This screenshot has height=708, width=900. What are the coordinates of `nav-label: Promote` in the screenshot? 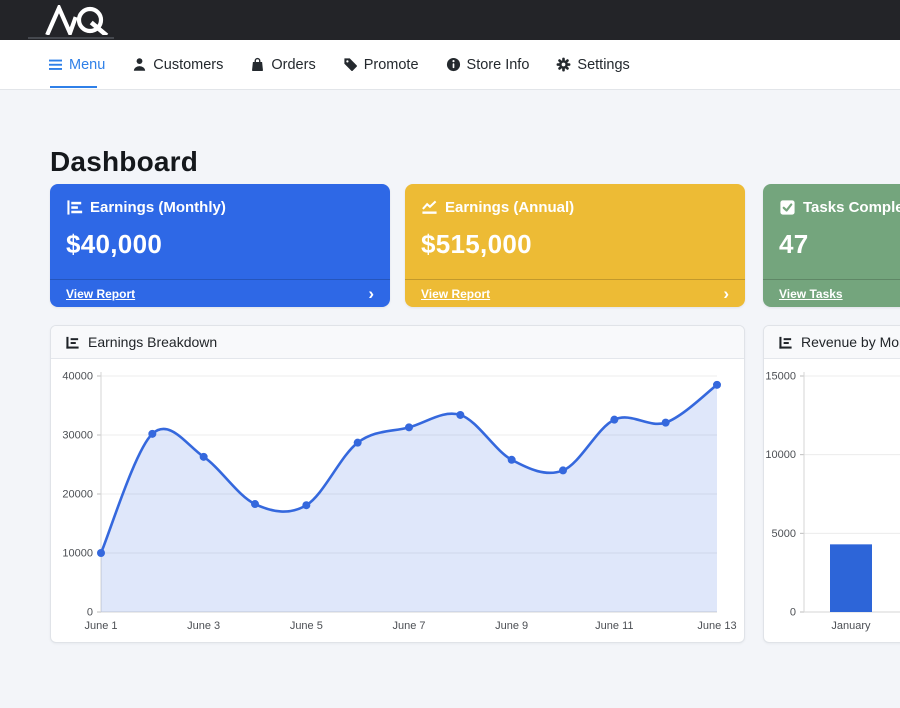 It's located at (391, 64).